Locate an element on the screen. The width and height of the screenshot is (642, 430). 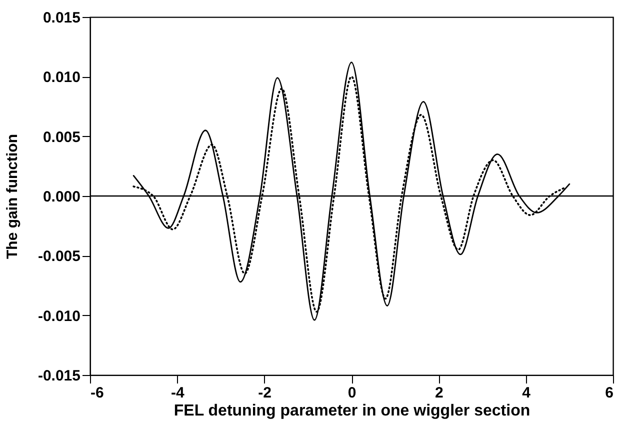
y-tick-label: 0.010 is located at coordinates (61, 77).